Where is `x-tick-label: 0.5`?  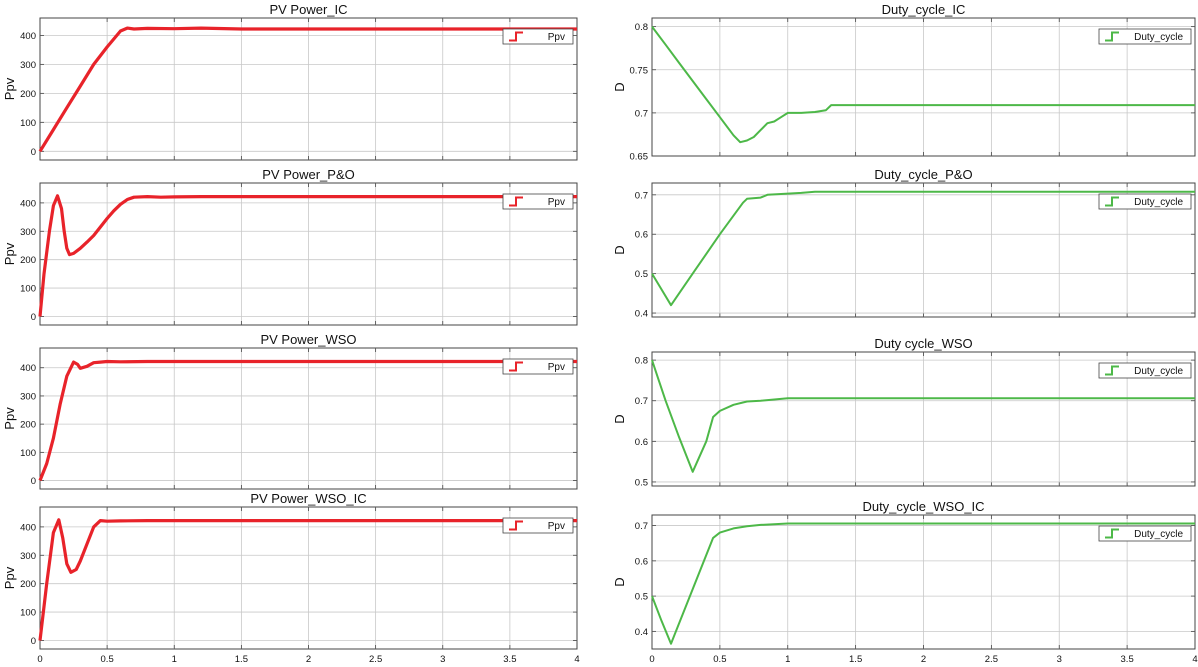
x-tick-label: 0.5 is located at coordinates (719, 659).